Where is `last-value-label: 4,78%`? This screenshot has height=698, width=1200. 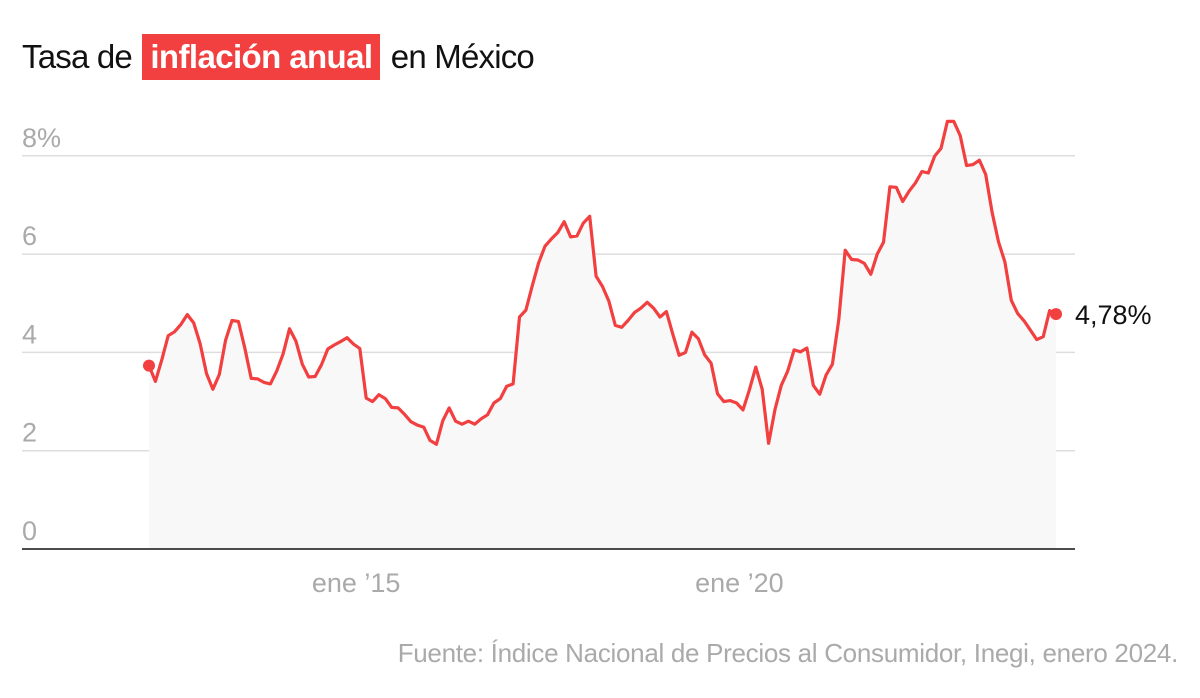 last-value-label: 4,78% is located at coordinates (1113, 315).